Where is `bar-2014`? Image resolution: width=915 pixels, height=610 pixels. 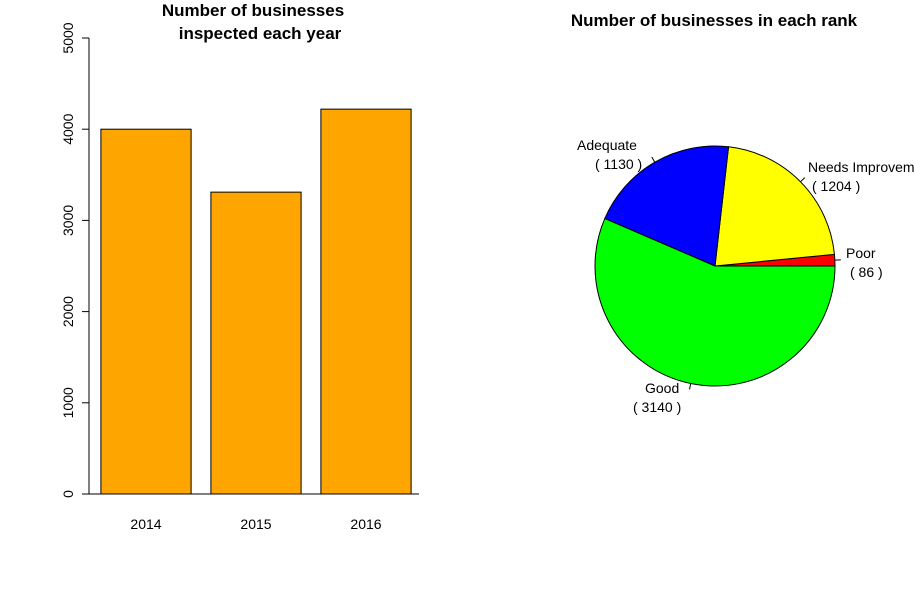
bar-2014 is located at coordinates (146, 311).